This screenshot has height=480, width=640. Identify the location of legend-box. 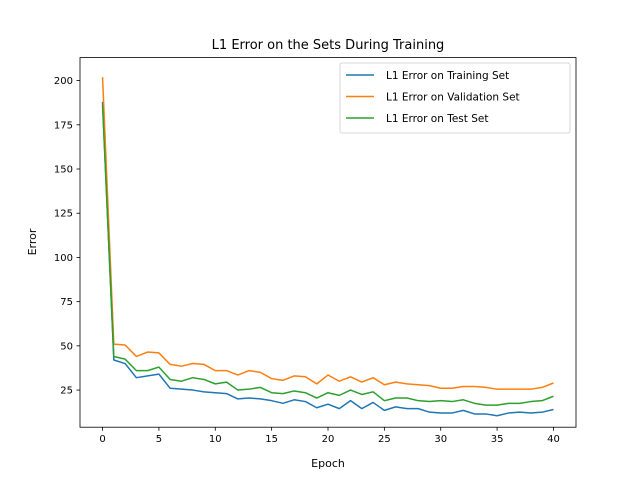
(455, 98).